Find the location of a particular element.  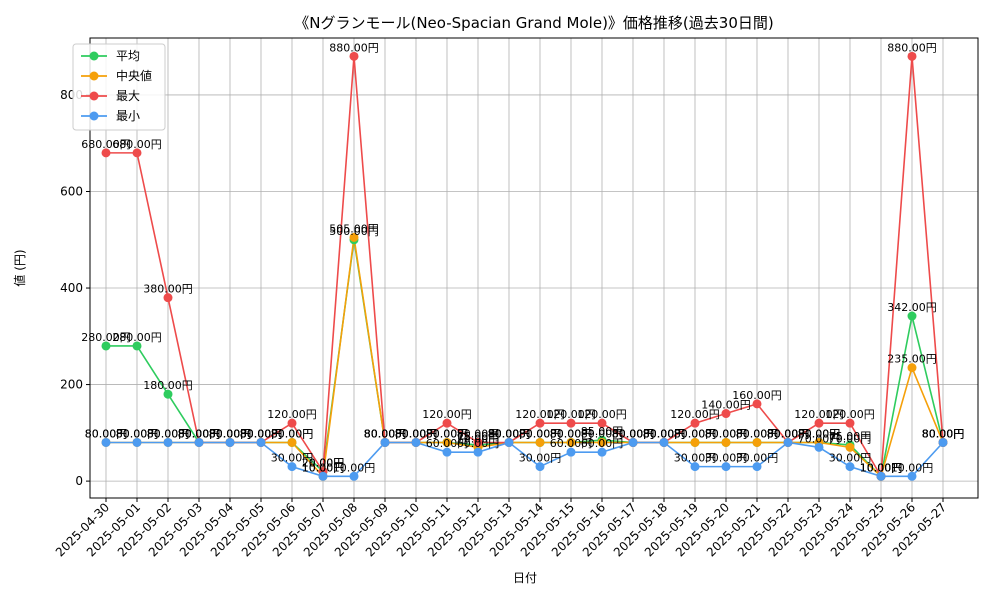

data-label: 235.00円 is located at coordinates (912, 359).